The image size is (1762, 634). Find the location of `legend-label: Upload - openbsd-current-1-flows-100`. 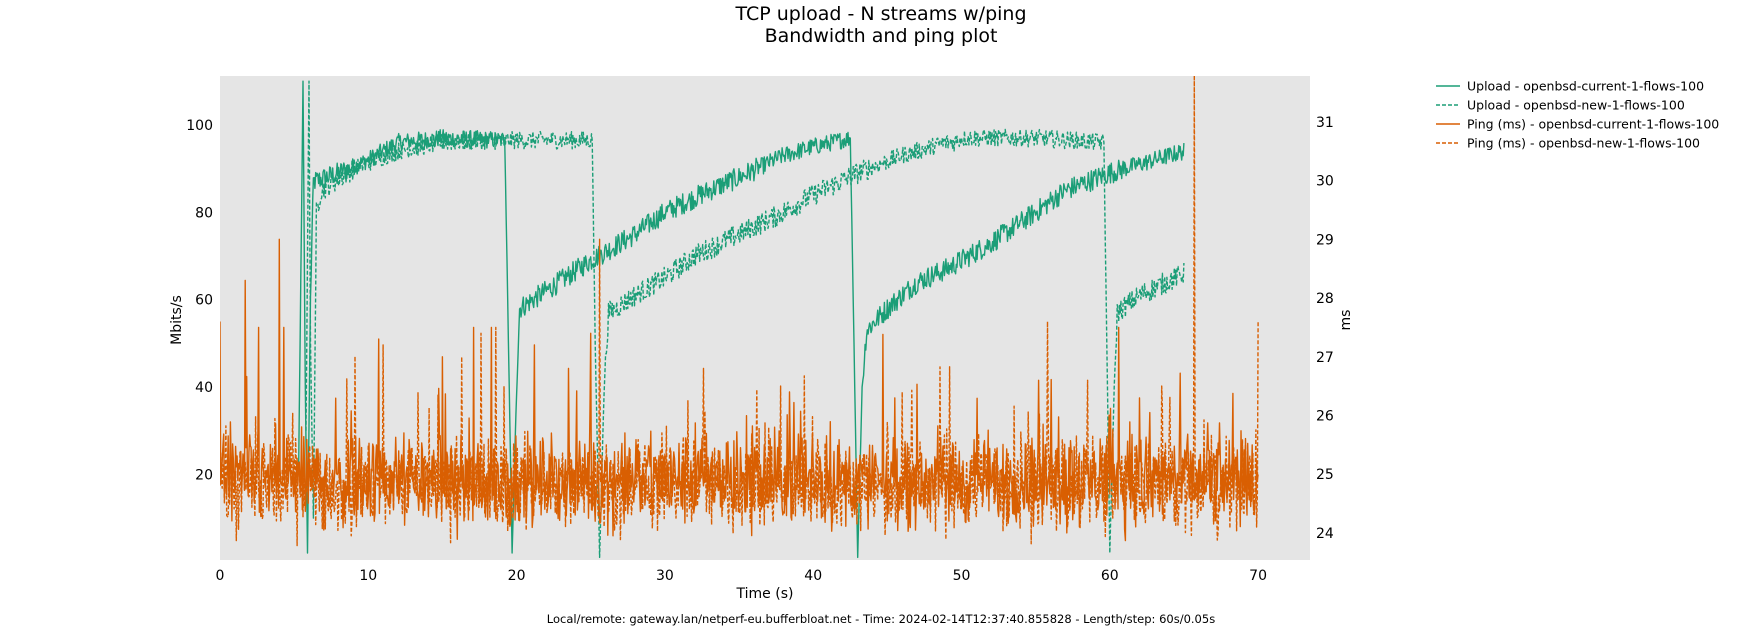

legend-label: Upload - openbsd-current-1-flows-100 is located at coordinates (1585, 86).